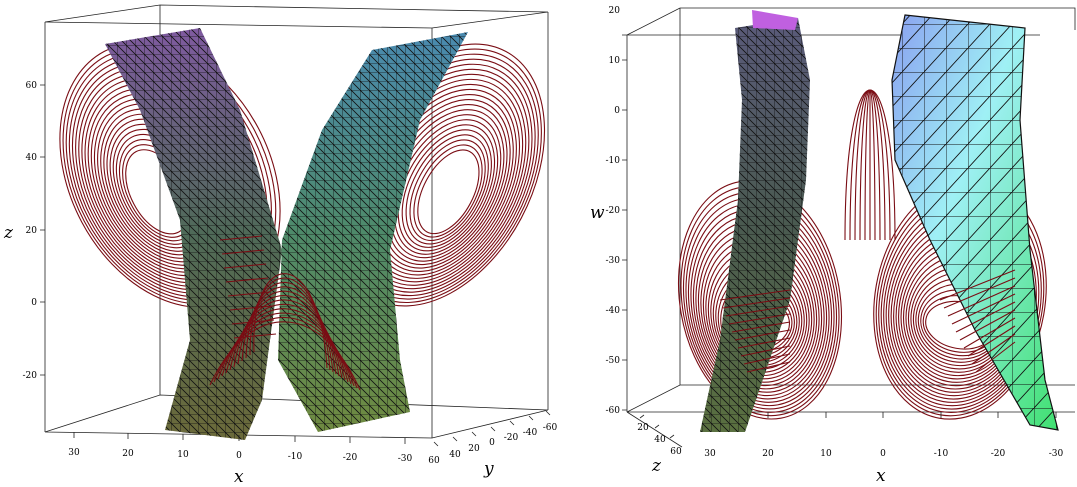  What do you see at coordinates (128, 454) in the screenshot?
I see `left-x-tick: 20` at bounding box center [128, 454].